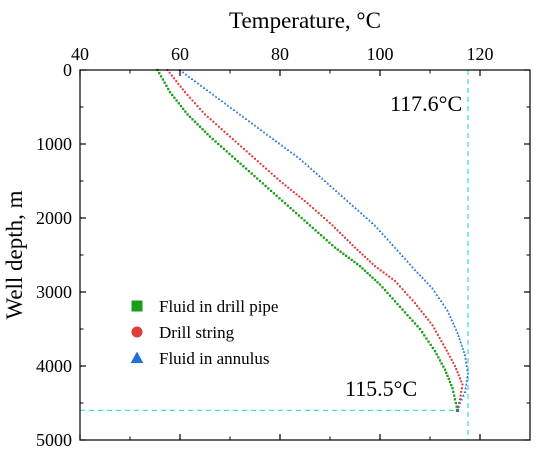  Describe the element at coordinates (183, 332) in the screenshot. I see `legend-item: Drill string` at that location.